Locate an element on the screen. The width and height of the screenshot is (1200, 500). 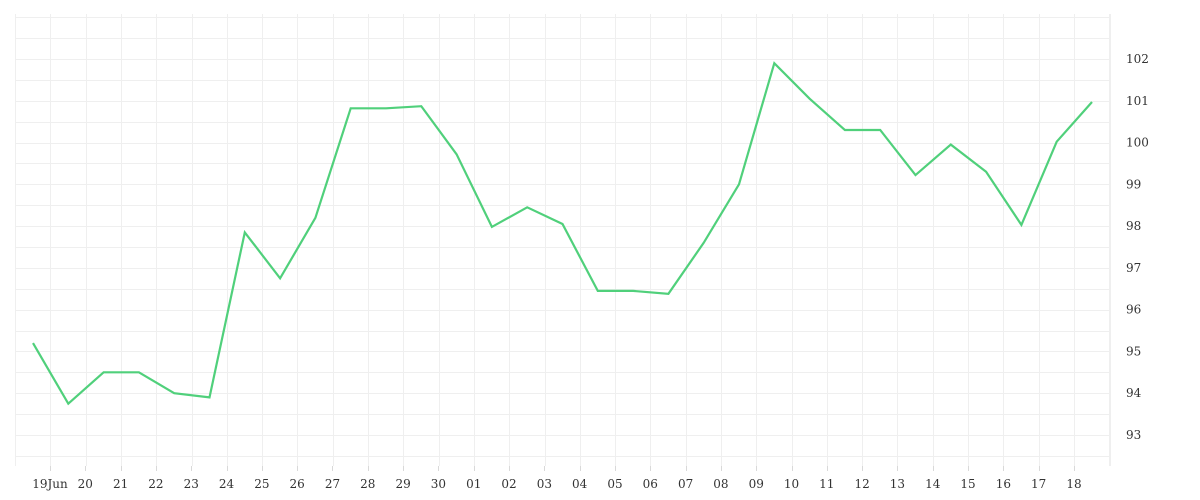
x-tick-label: 11 is located at coordinates (826, 484).